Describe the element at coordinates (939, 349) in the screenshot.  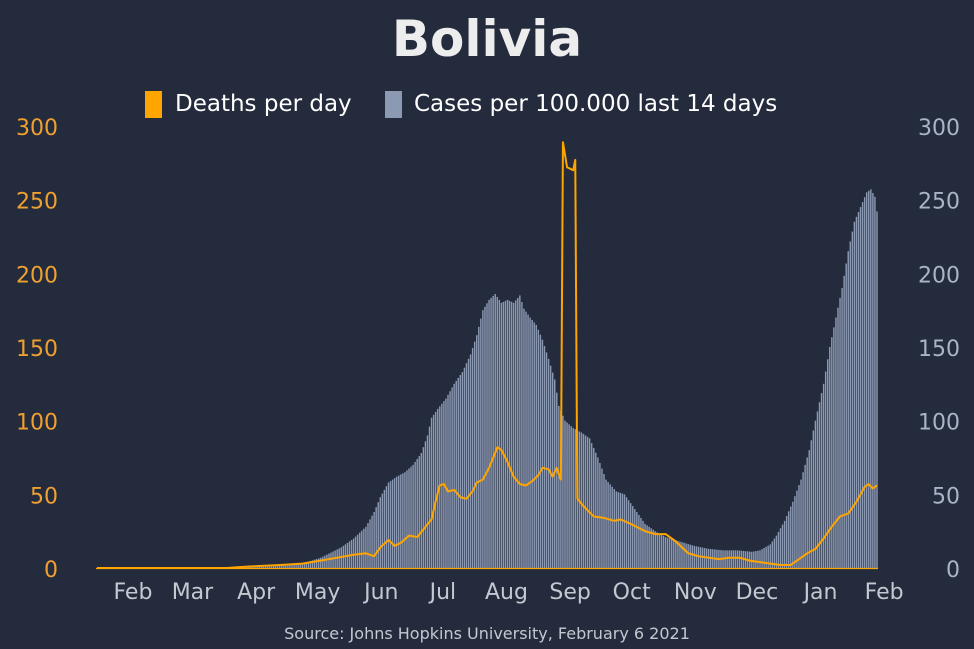
I see `right-axis: 0 50 100 150 200 250 300` at that location.